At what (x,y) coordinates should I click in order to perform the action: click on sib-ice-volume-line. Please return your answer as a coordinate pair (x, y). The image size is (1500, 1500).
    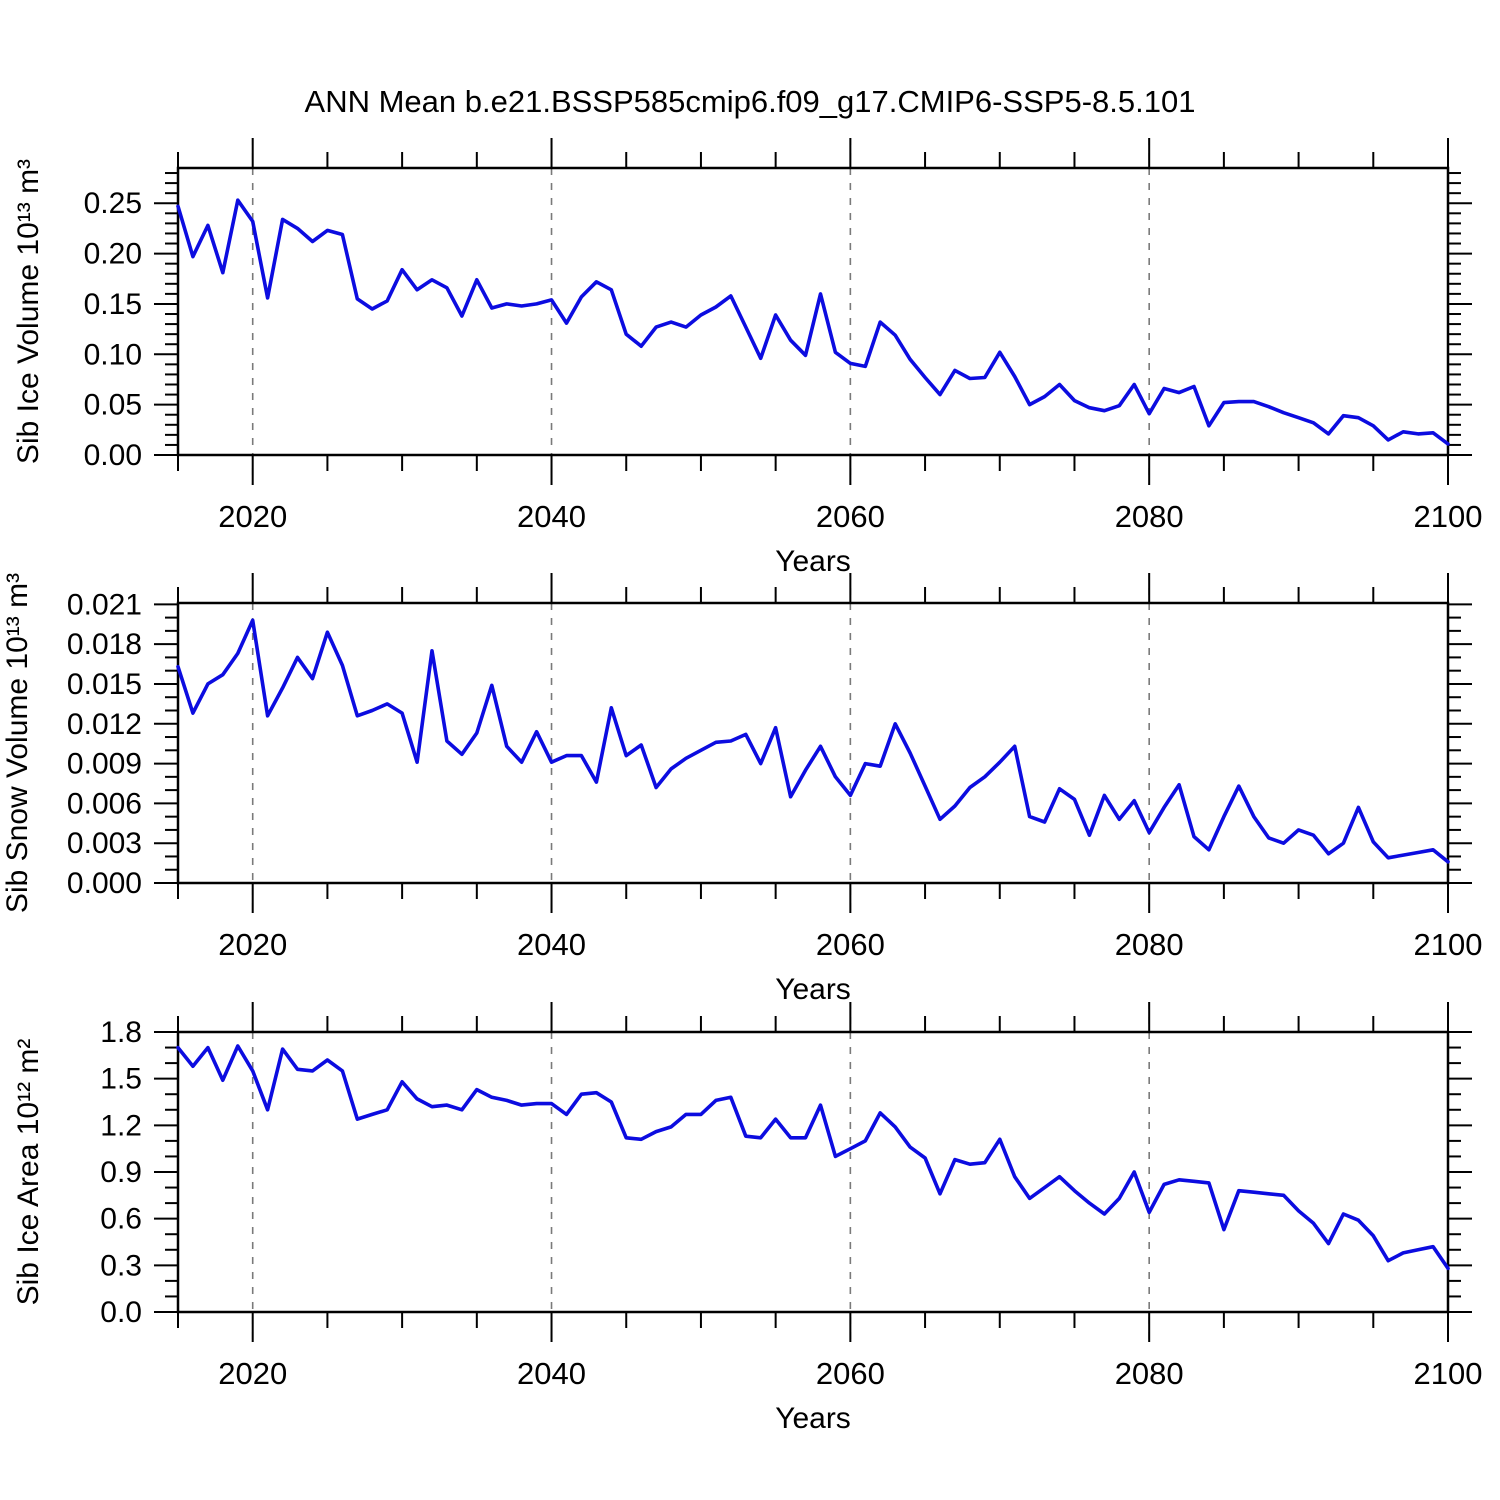
    Looking at the image, I should click on (813, 322).